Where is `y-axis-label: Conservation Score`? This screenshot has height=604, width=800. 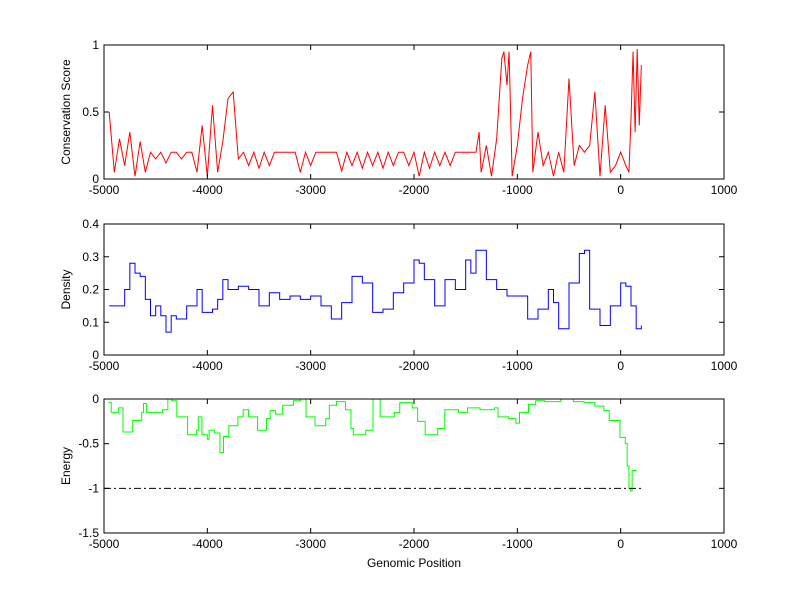 y-axis-label: Conservation Score is located at coordinates (66, 112).